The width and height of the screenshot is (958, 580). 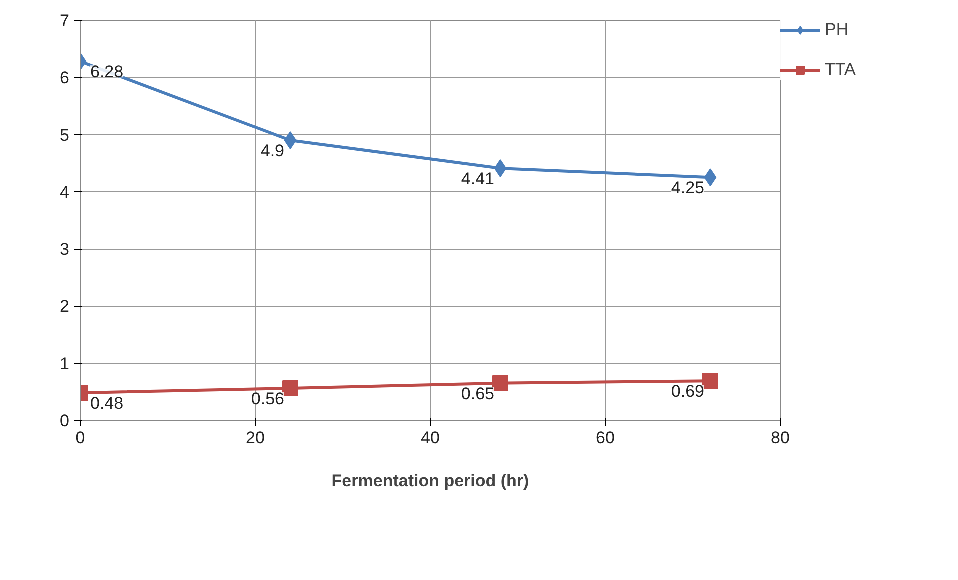 I want to click on x-tick-label: 0, so click(x=81, y=438).